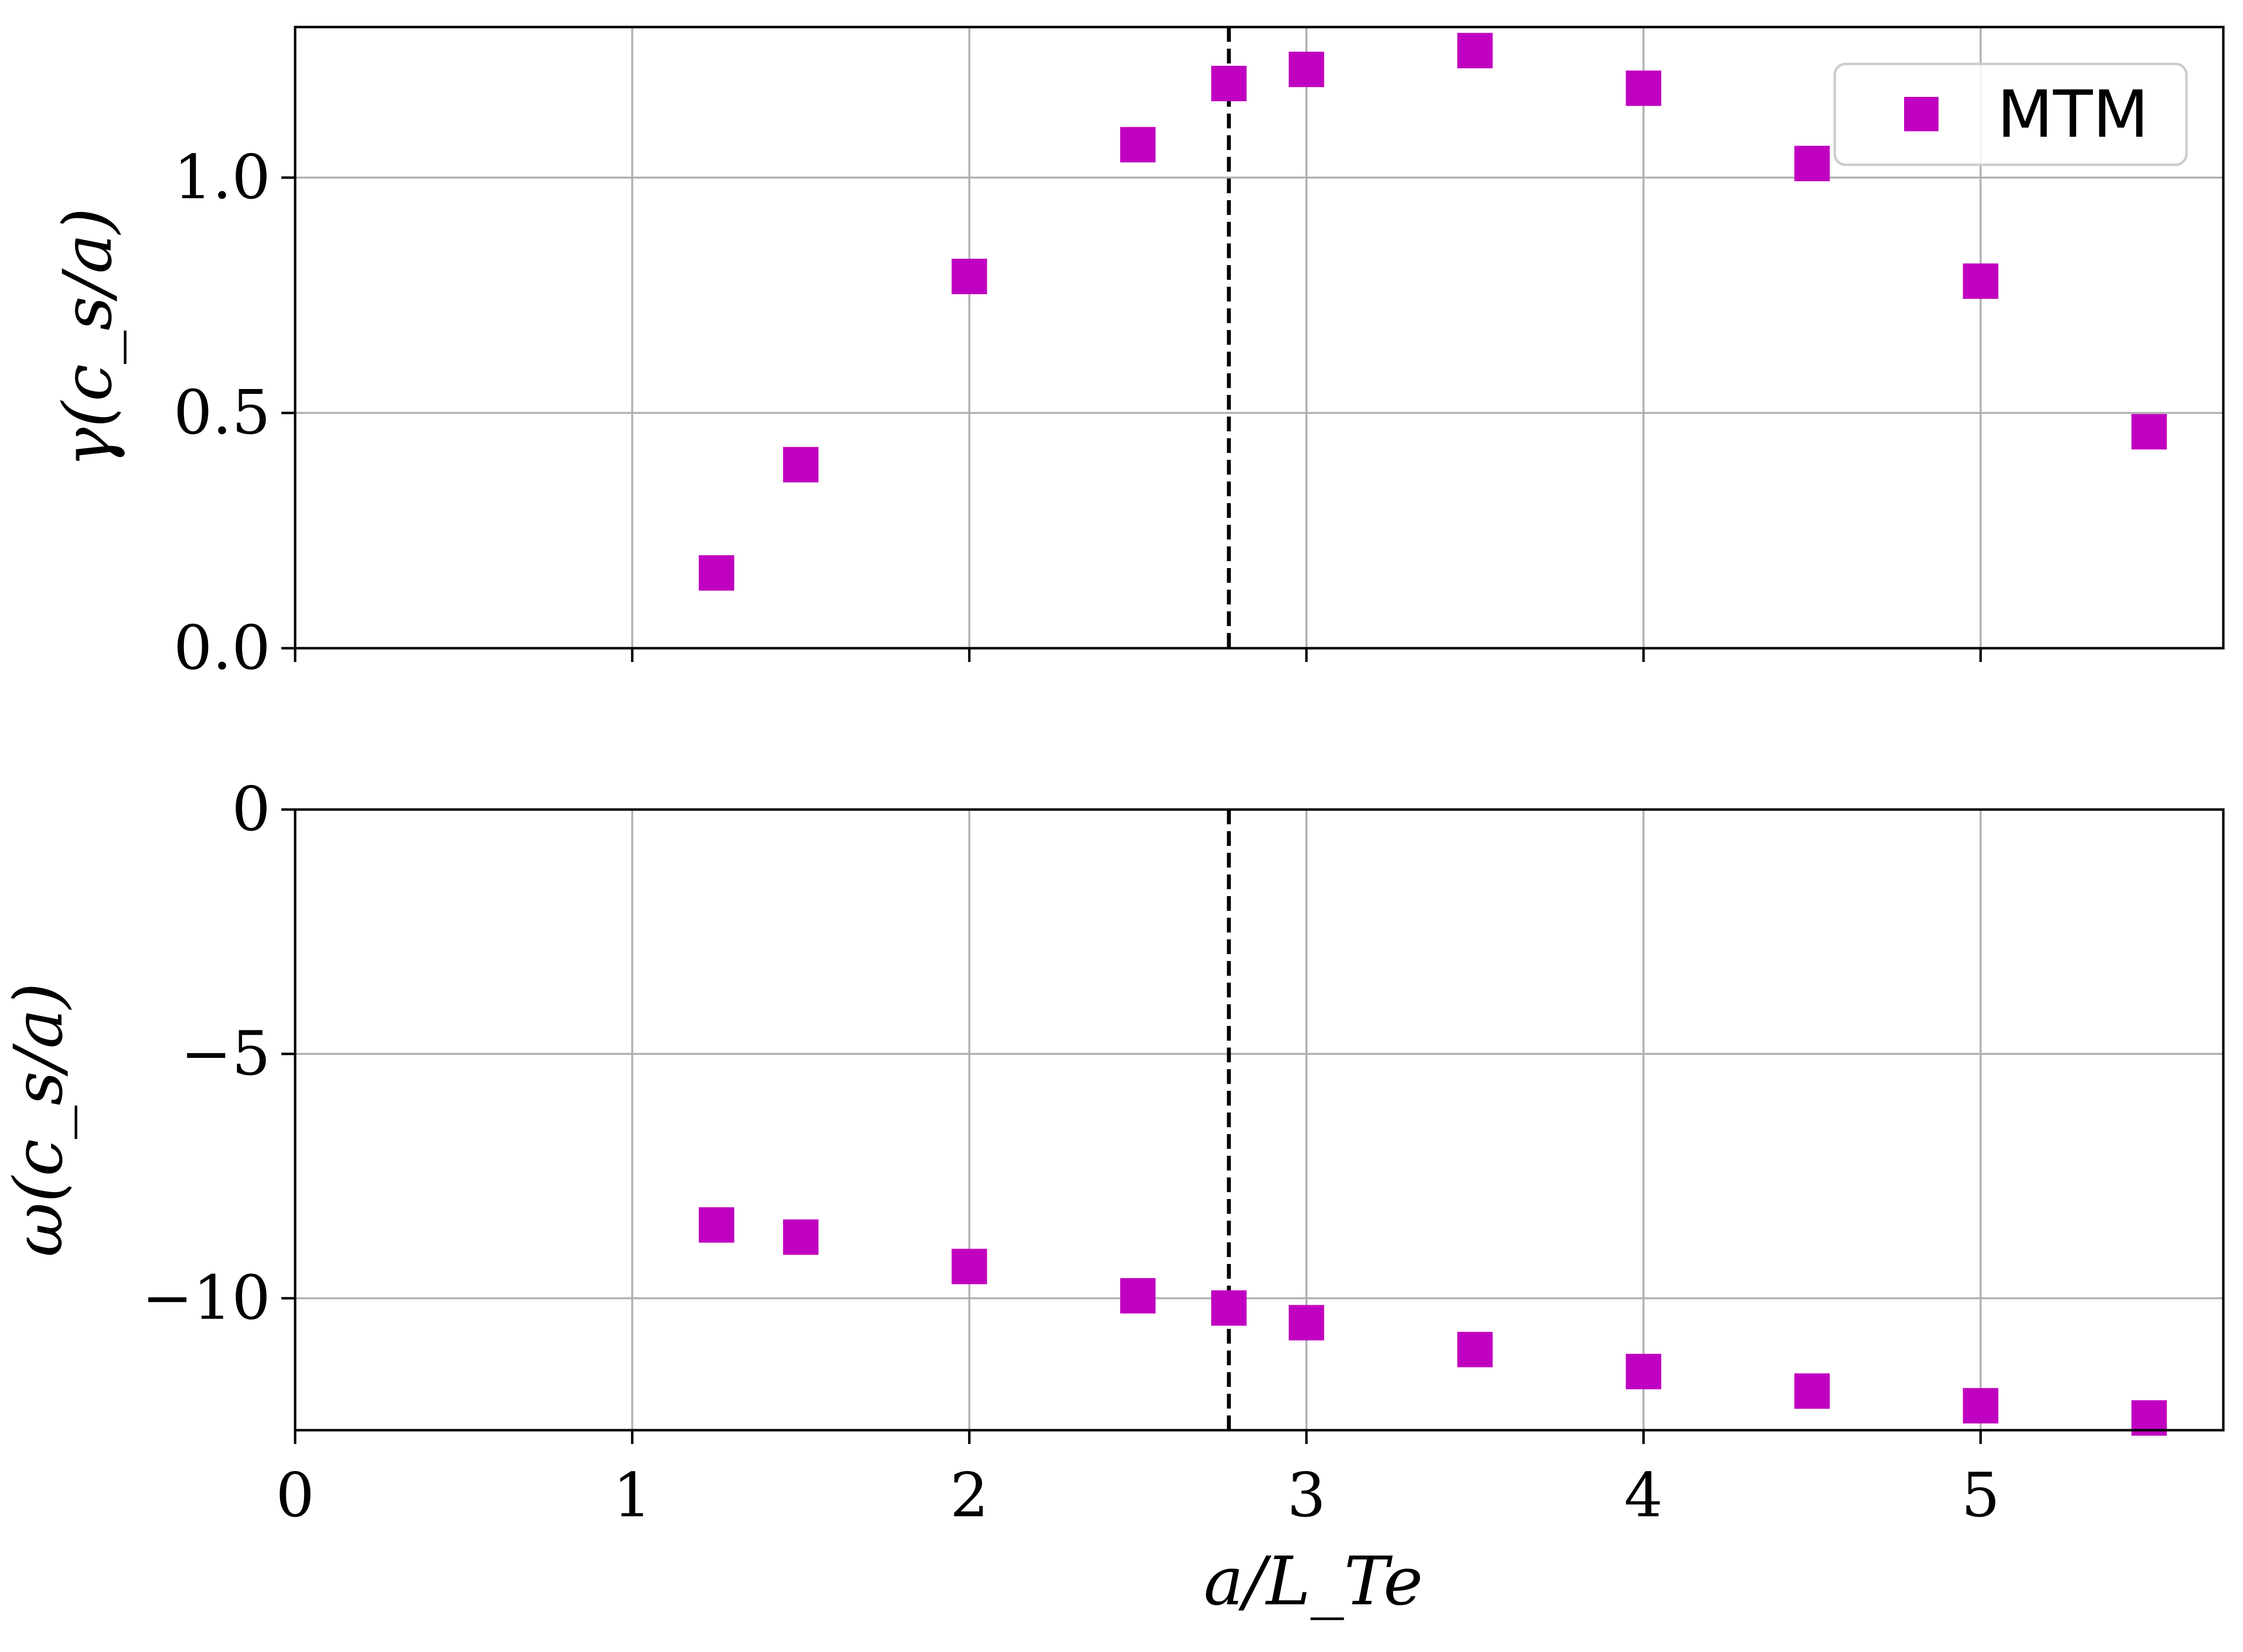 The width and height of the screenshot is (2243, 1652). I want to click on bottom-y-tick-label: 0, so click(252, 809).